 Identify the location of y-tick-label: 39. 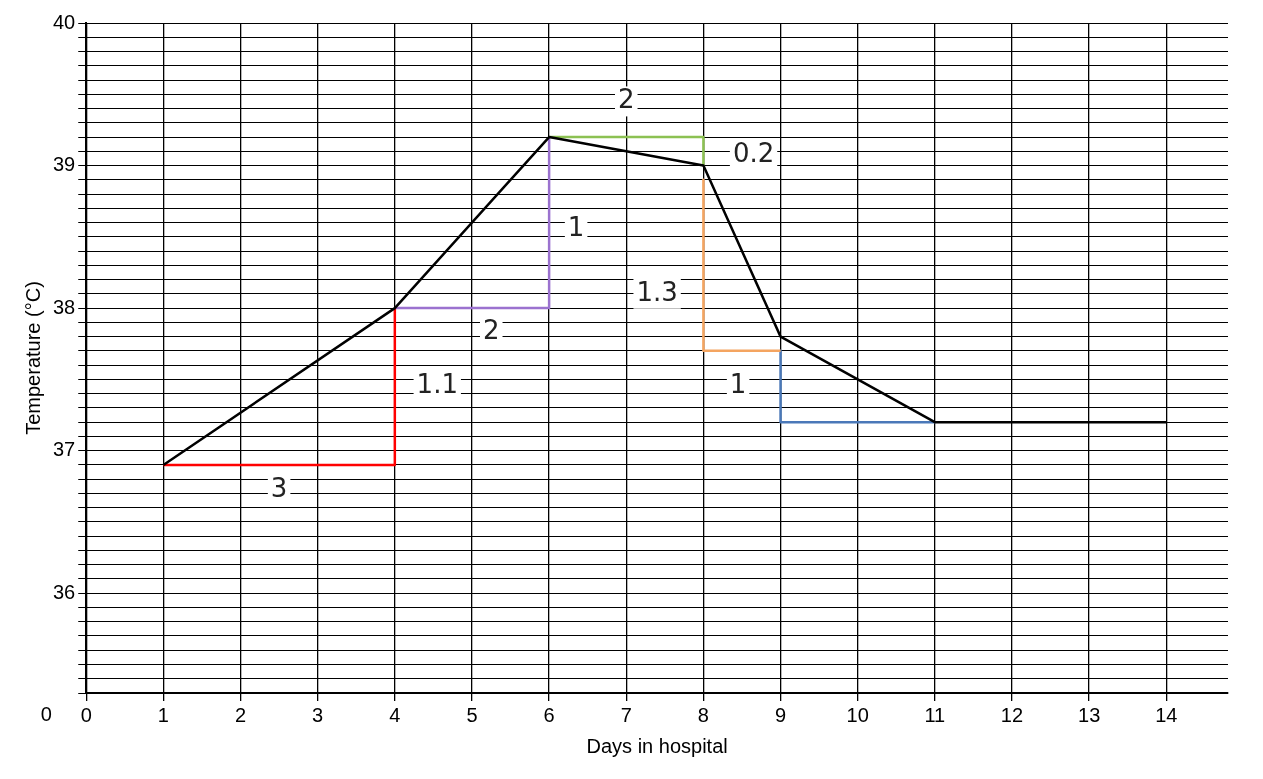
(64, 164).